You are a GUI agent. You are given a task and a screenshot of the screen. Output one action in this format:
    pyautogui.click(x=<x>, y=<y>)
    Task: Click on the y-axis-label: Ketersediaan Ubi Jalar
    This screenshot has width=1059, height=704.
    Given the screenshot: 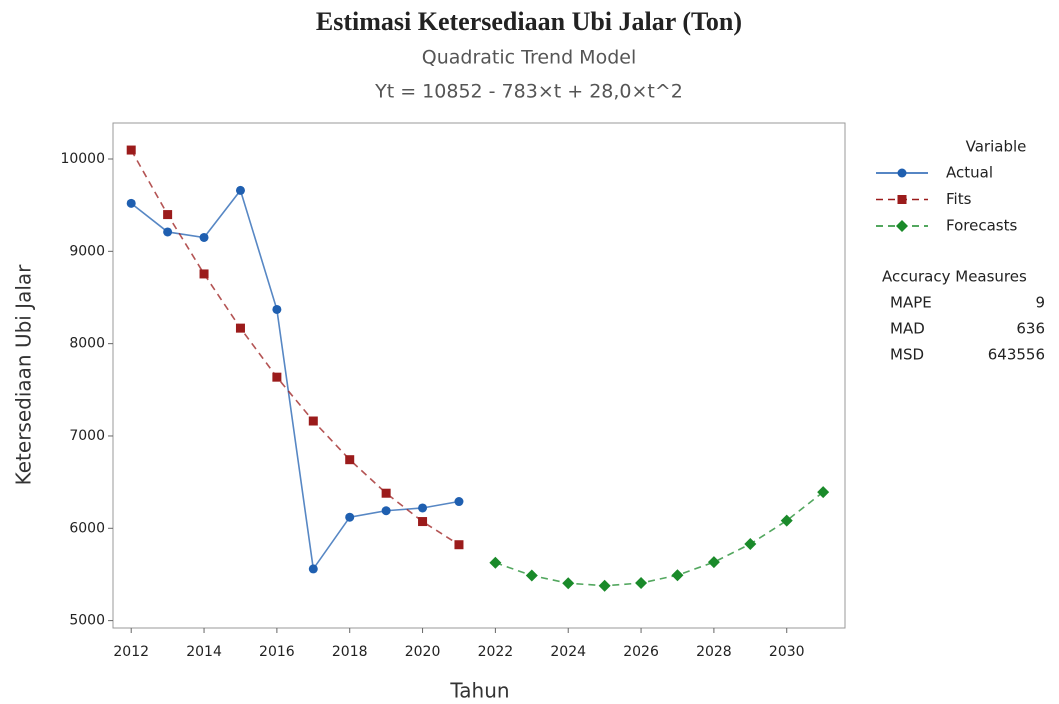 What is the action you would take?
    pyautogui.click(x=24, y=375)
    